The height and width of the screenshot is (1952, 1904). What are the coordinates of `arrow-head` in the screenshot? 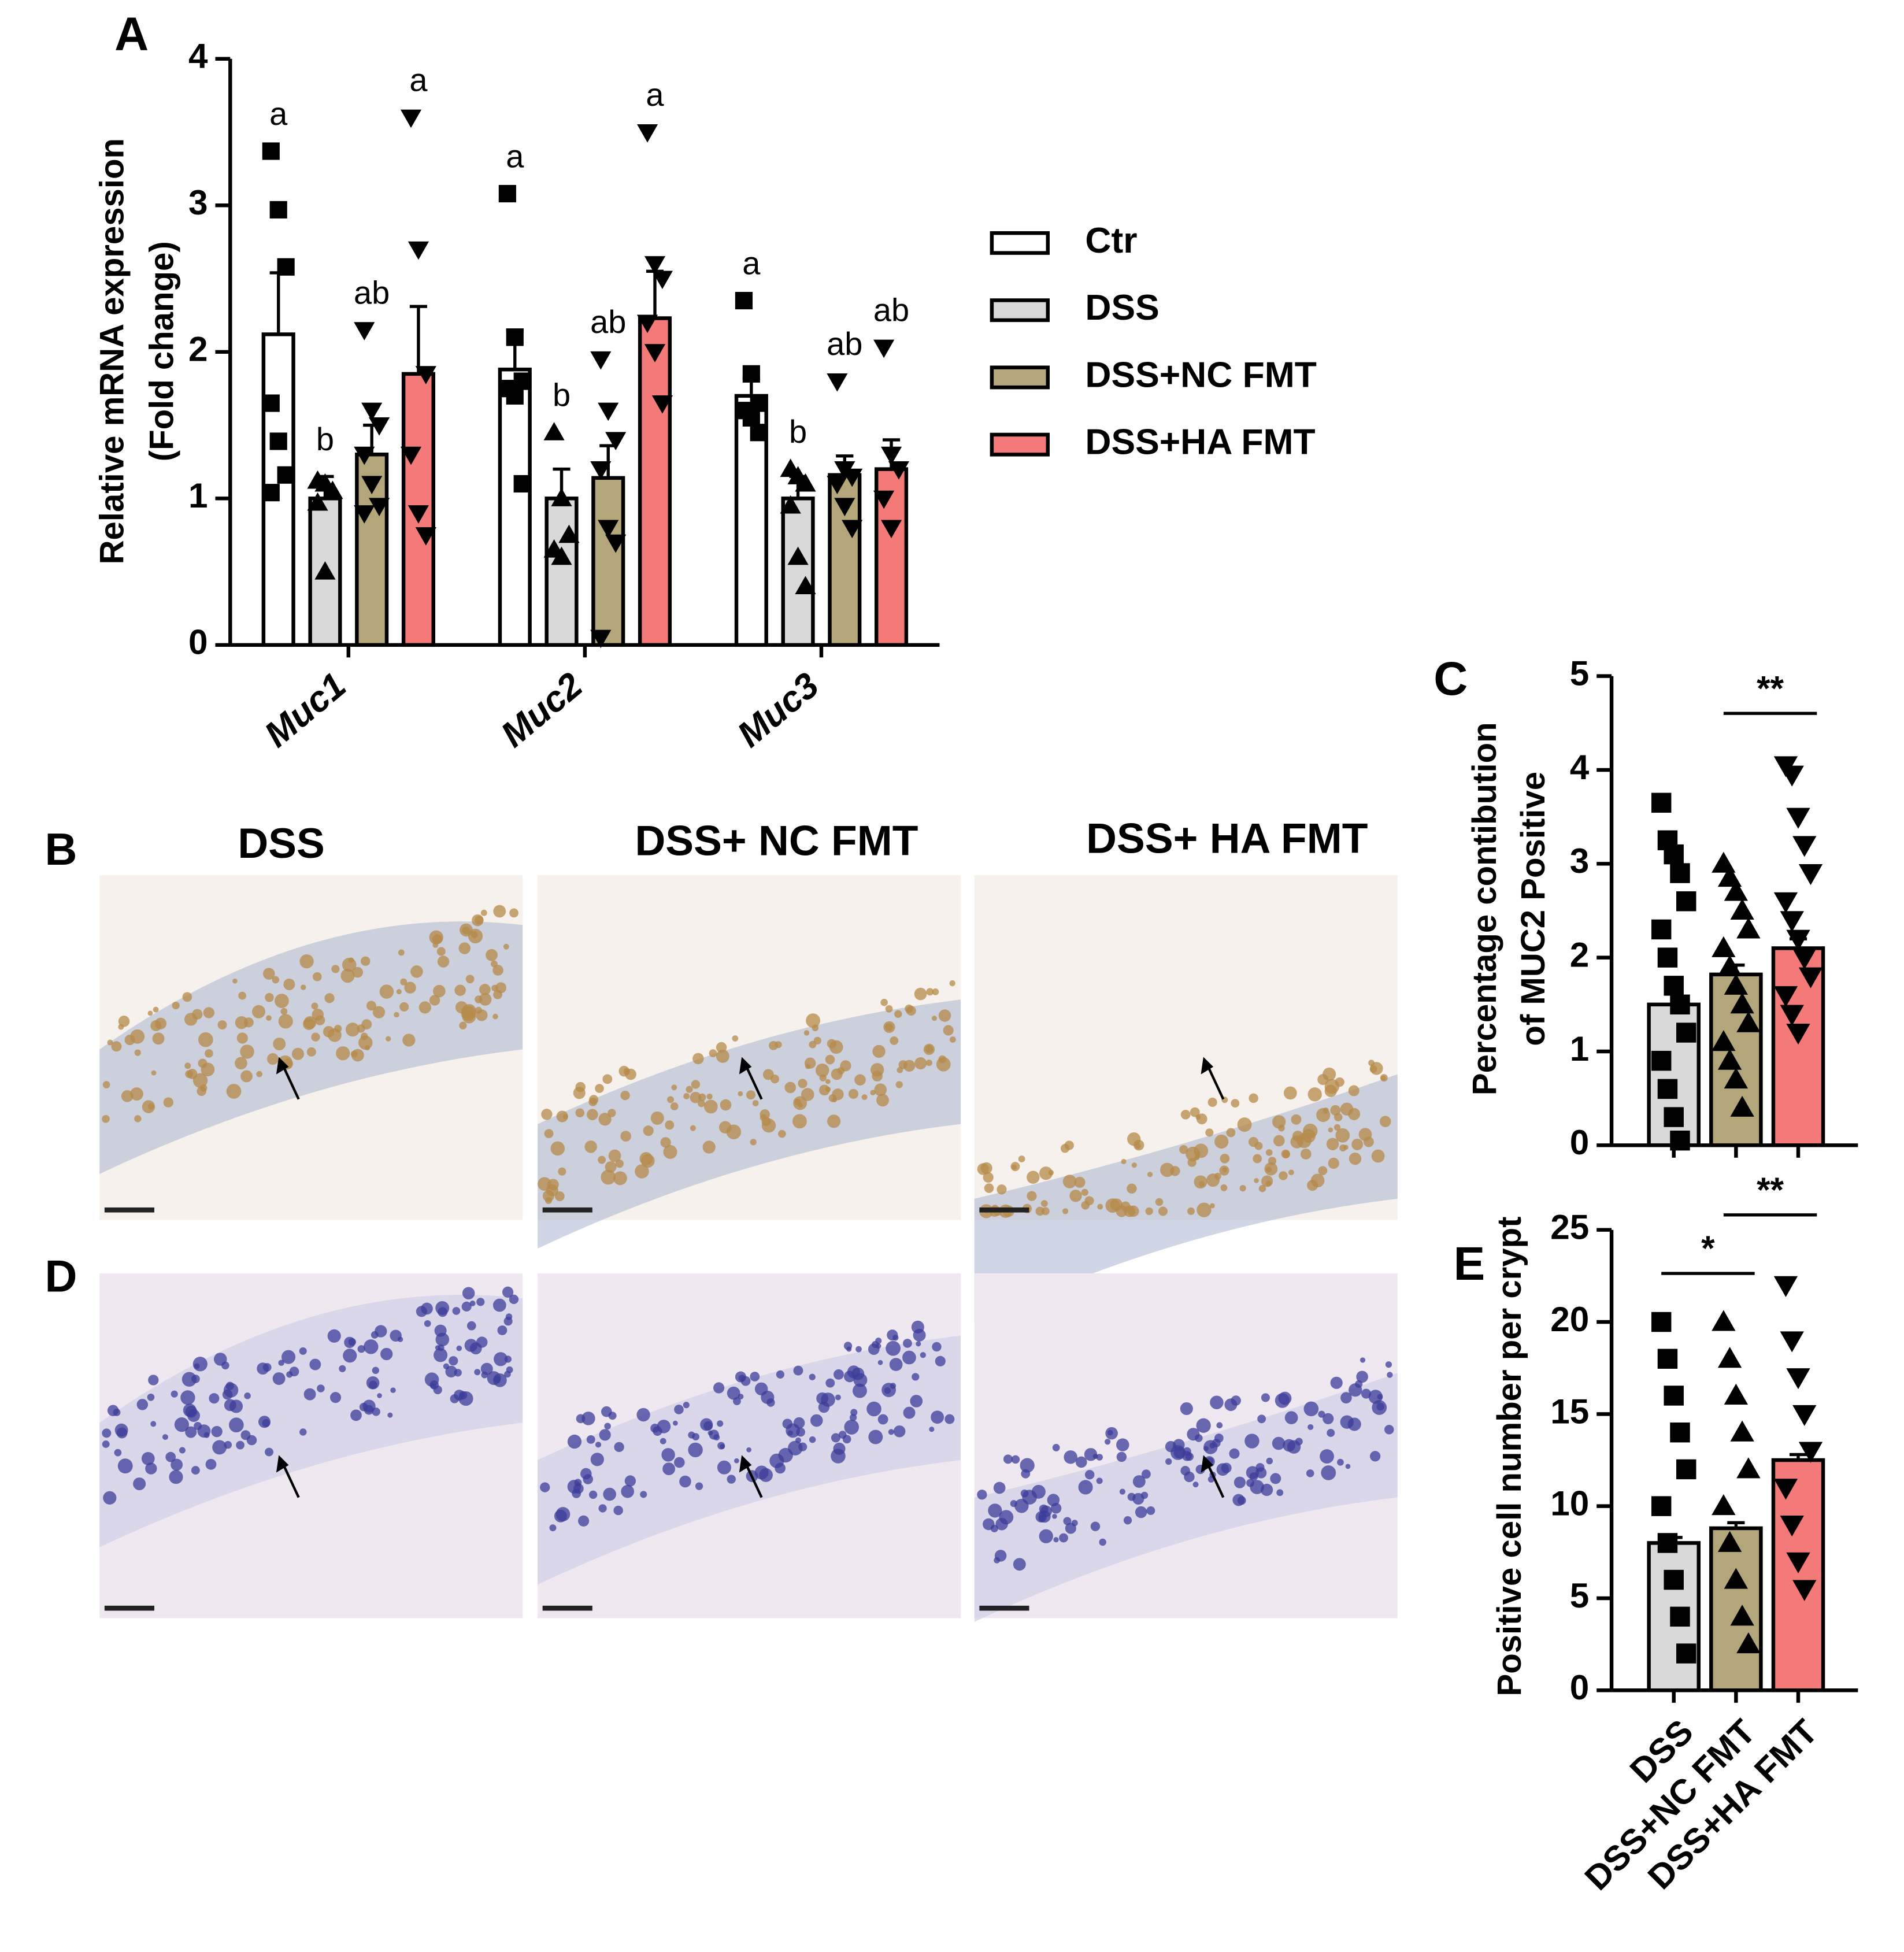 It's located at (745, 1464).